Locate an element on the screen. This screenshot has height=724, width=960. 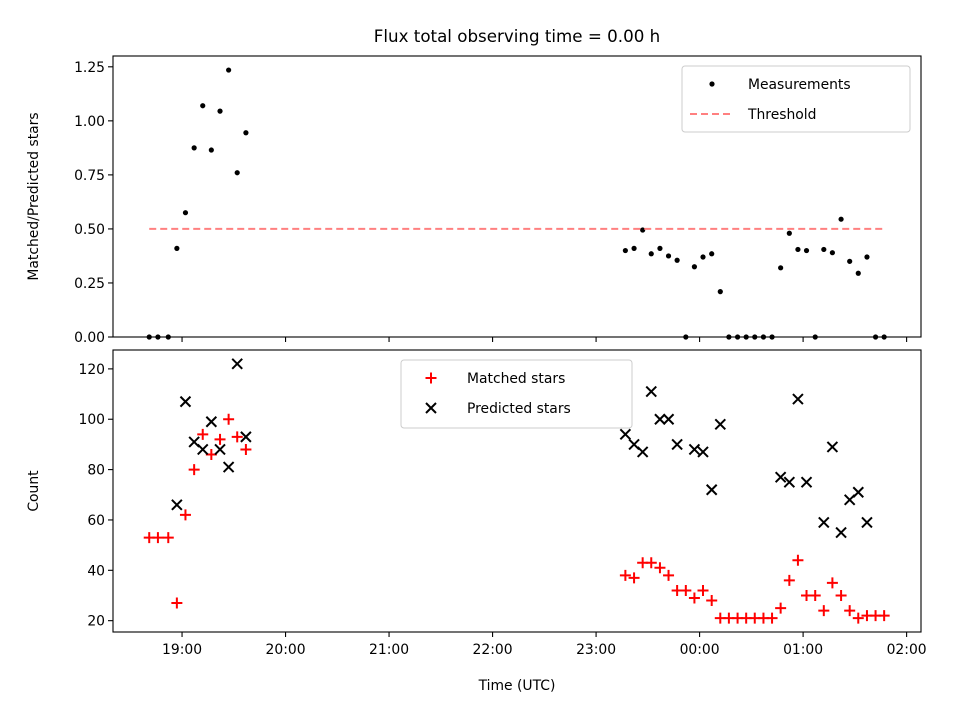
y-tick-label: 1.00 is located at coordinates (89, 122).